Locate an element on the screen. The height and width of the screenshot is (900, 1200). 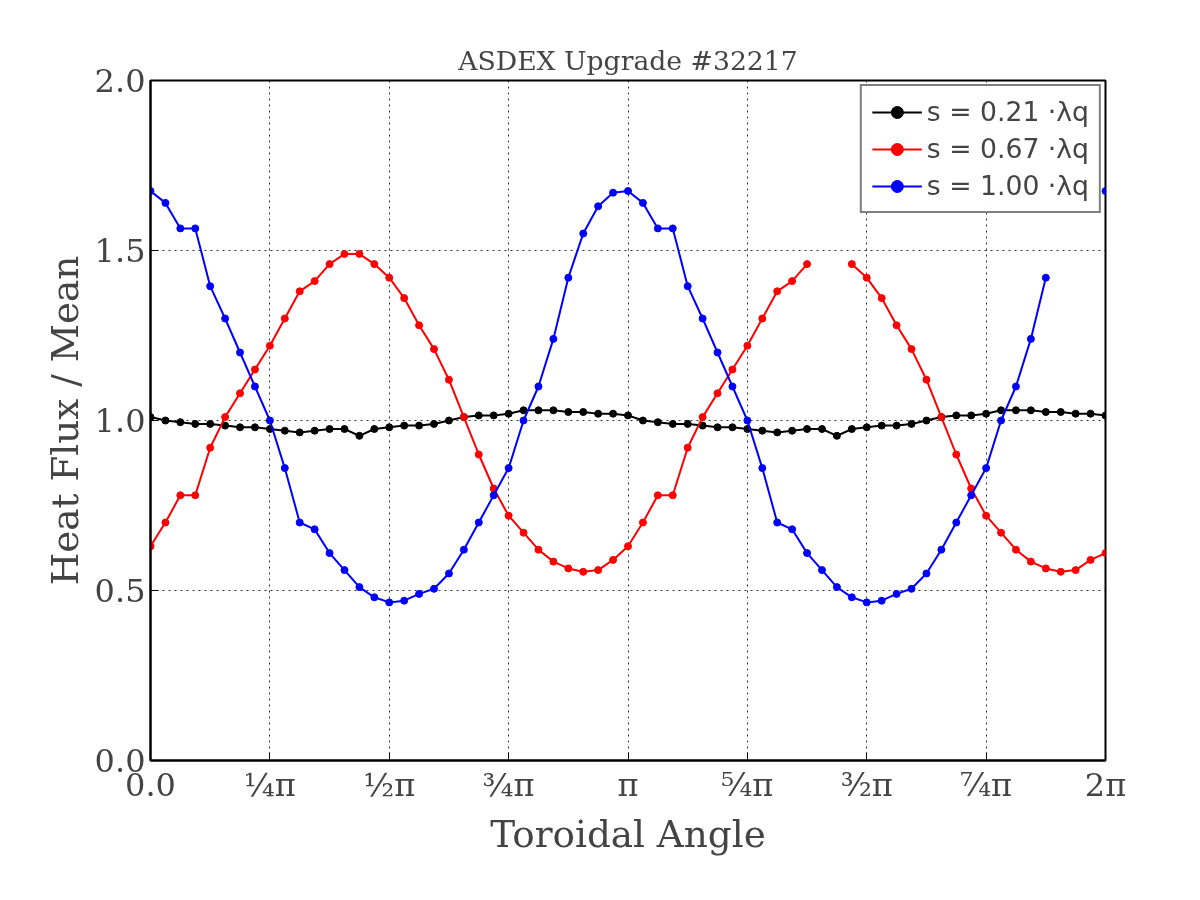
x-tick-label: ⁷⁄₄π is located at coordinates (986, 784).